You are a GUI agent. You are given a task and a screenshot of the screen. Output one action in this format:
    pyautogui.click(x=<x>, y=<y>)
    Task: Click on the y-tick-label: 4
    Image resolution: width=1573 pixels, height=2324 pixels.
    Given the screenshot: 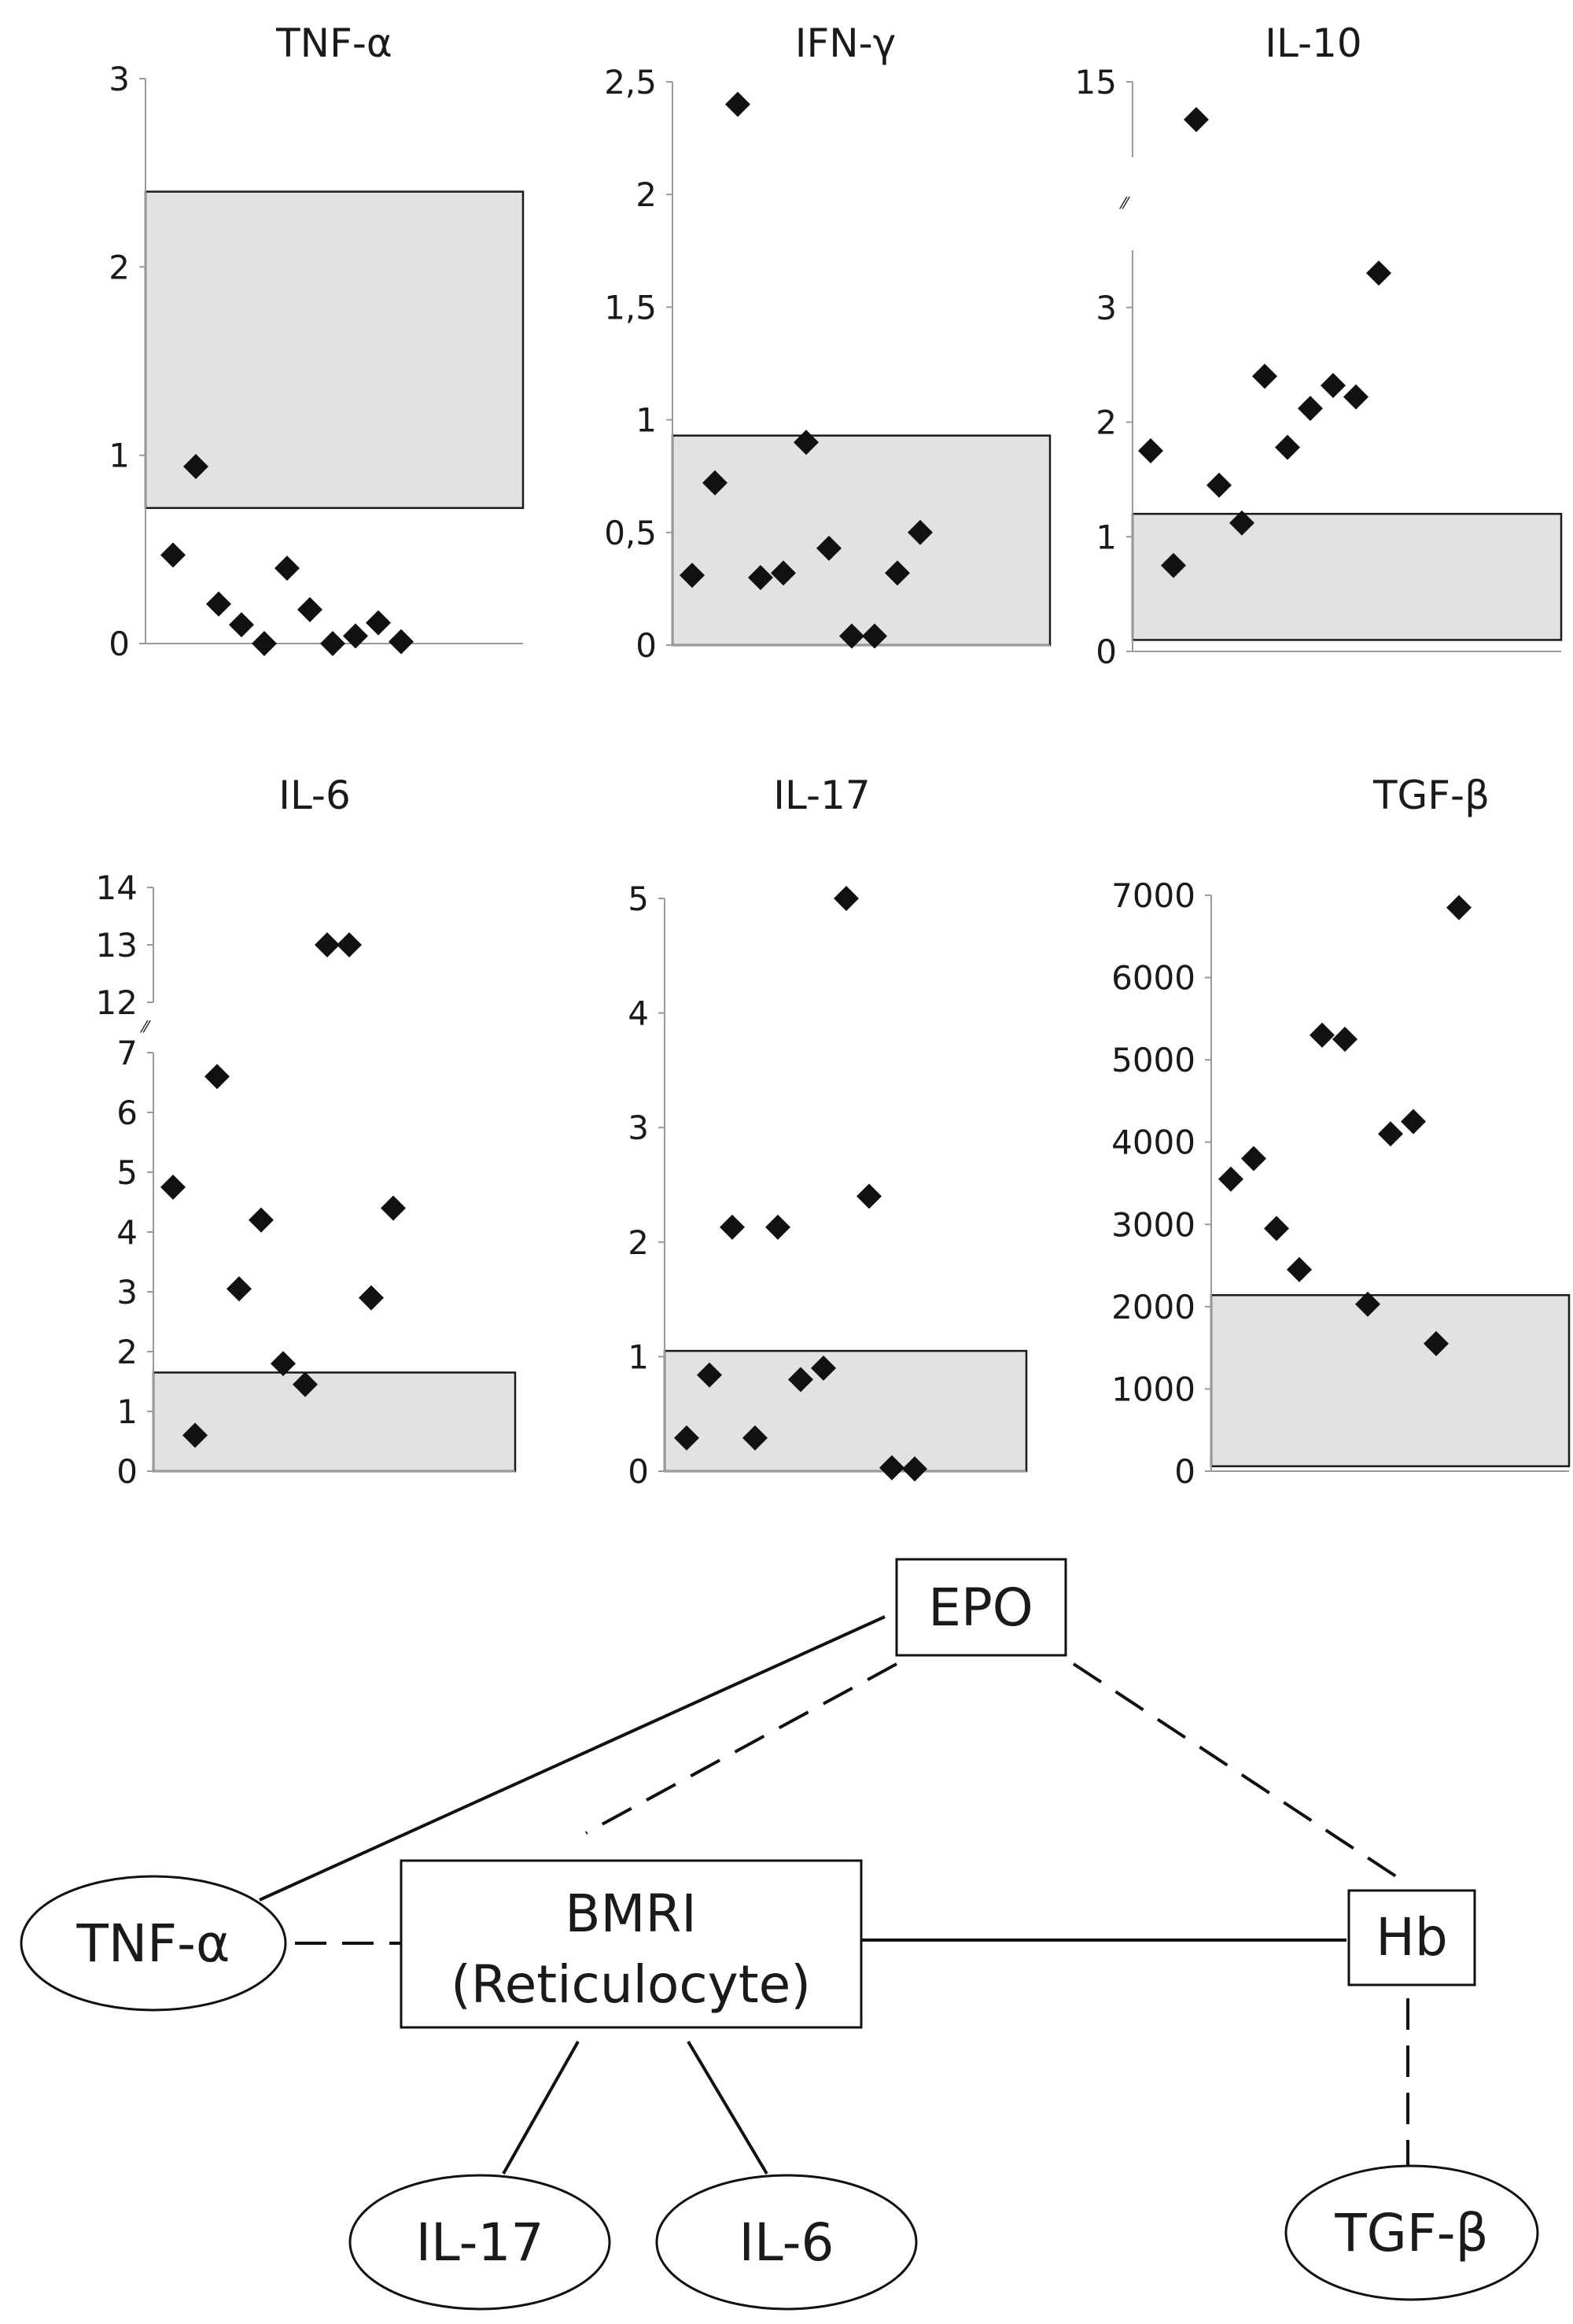 What is the action you would take?
    pyautogui.click(x=638, y=1013)
    